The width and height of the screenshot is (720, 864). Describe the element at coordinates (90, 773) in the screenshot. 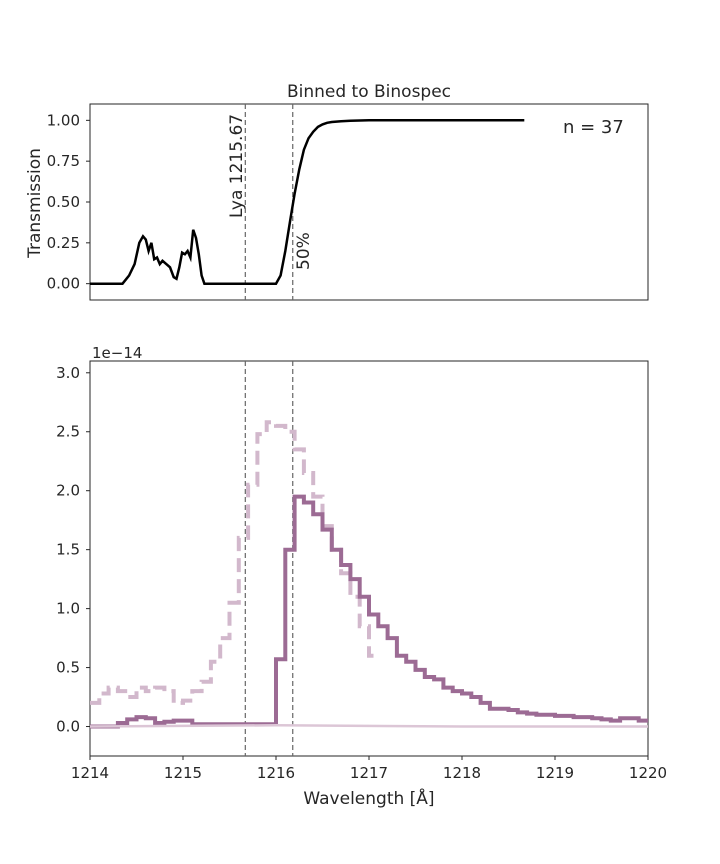

I see `bottom-x-tick-label: 1214` at that location.